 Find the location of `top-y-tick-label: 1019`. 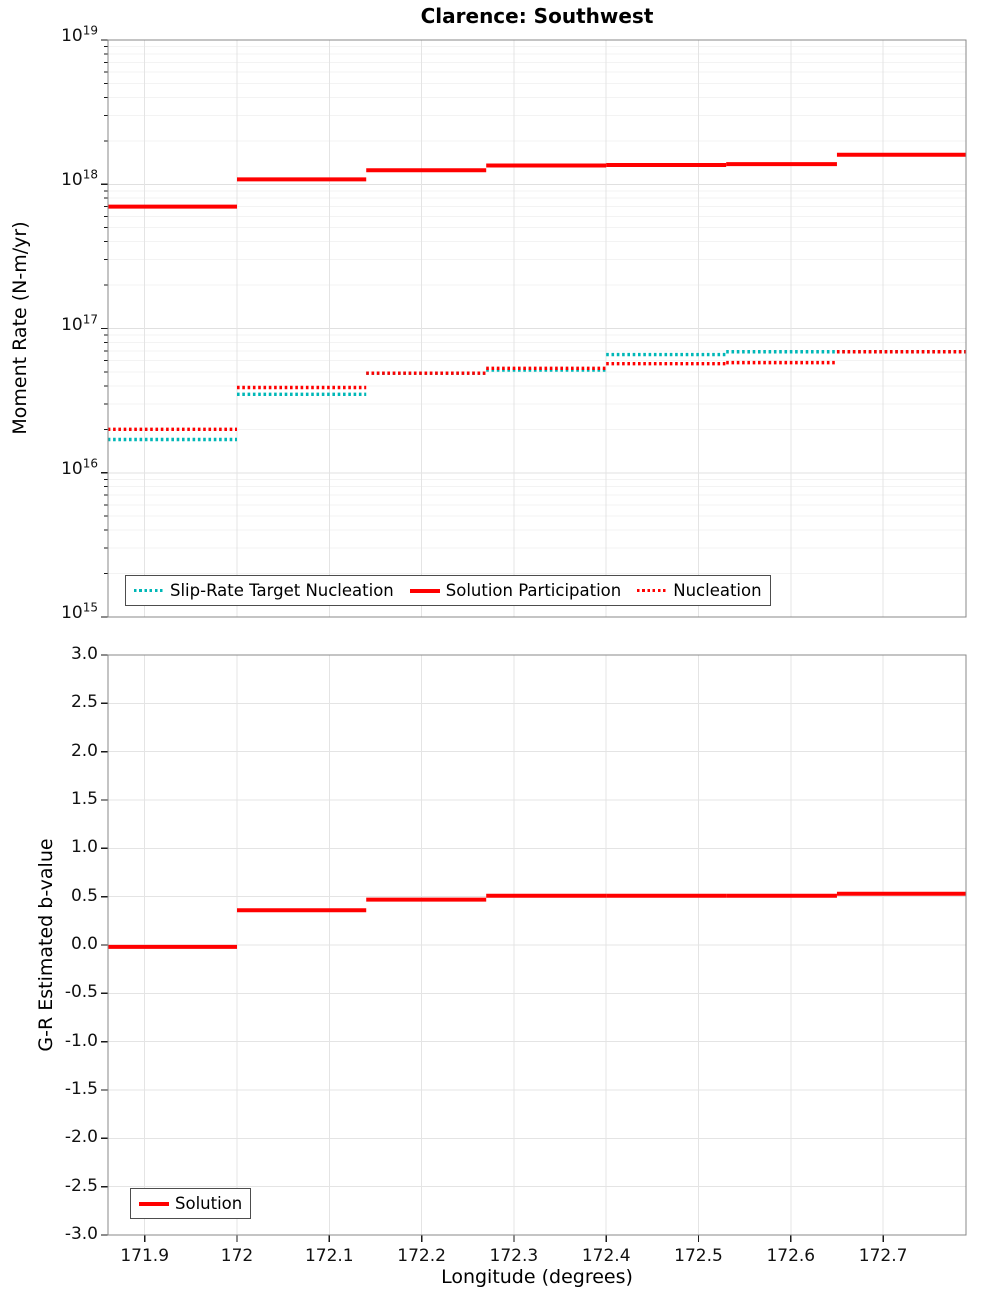

top-y-tick-label: 1019 is located at coordinates (74, 34).